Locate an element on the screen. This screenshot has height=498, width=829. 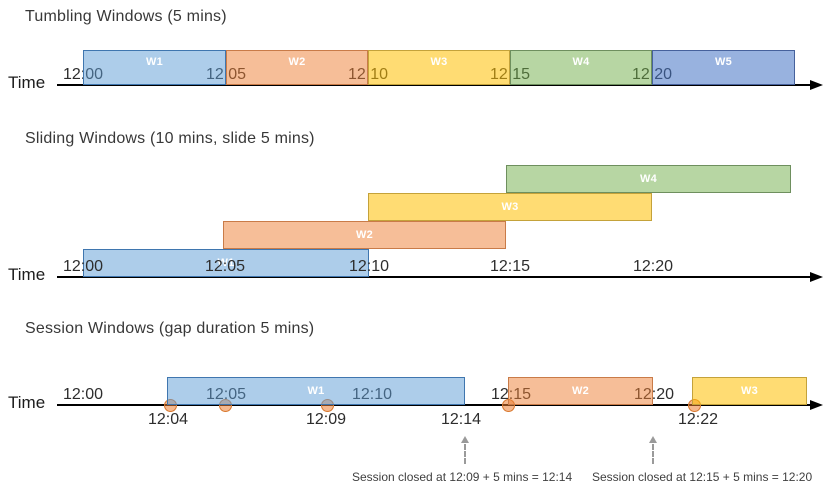
tick-label: 12:10 is located at coordinates (369, 266).